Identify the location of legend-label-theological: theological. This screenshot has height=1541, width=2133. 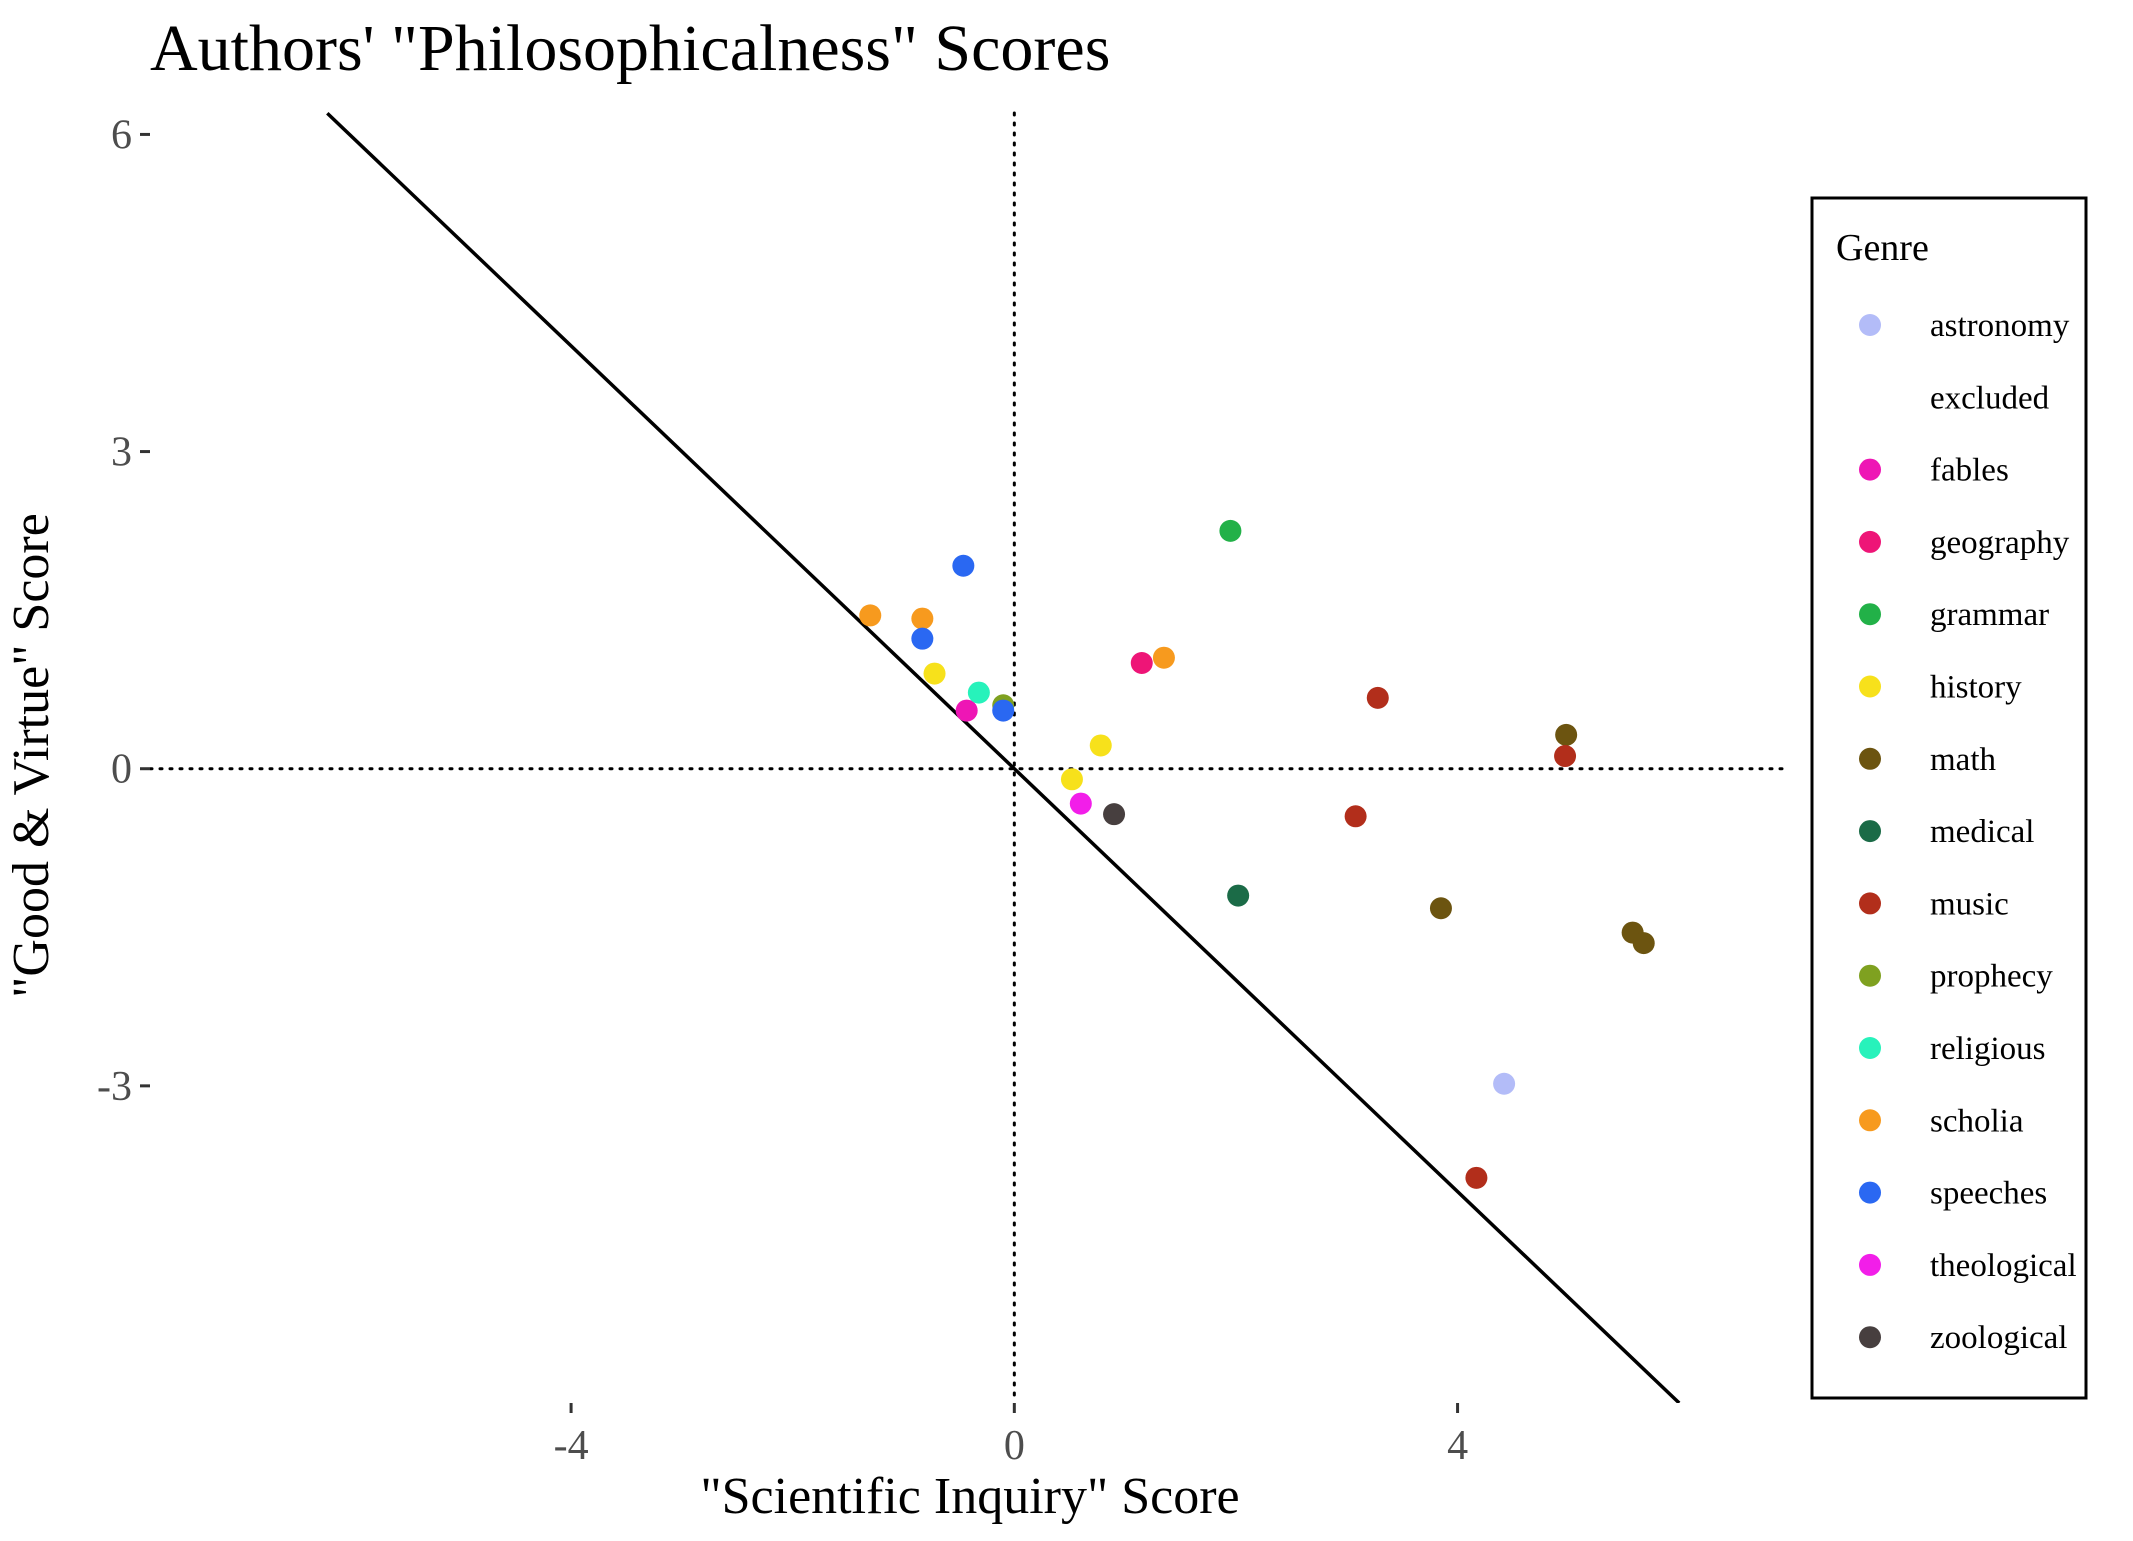
(2003, 1266).